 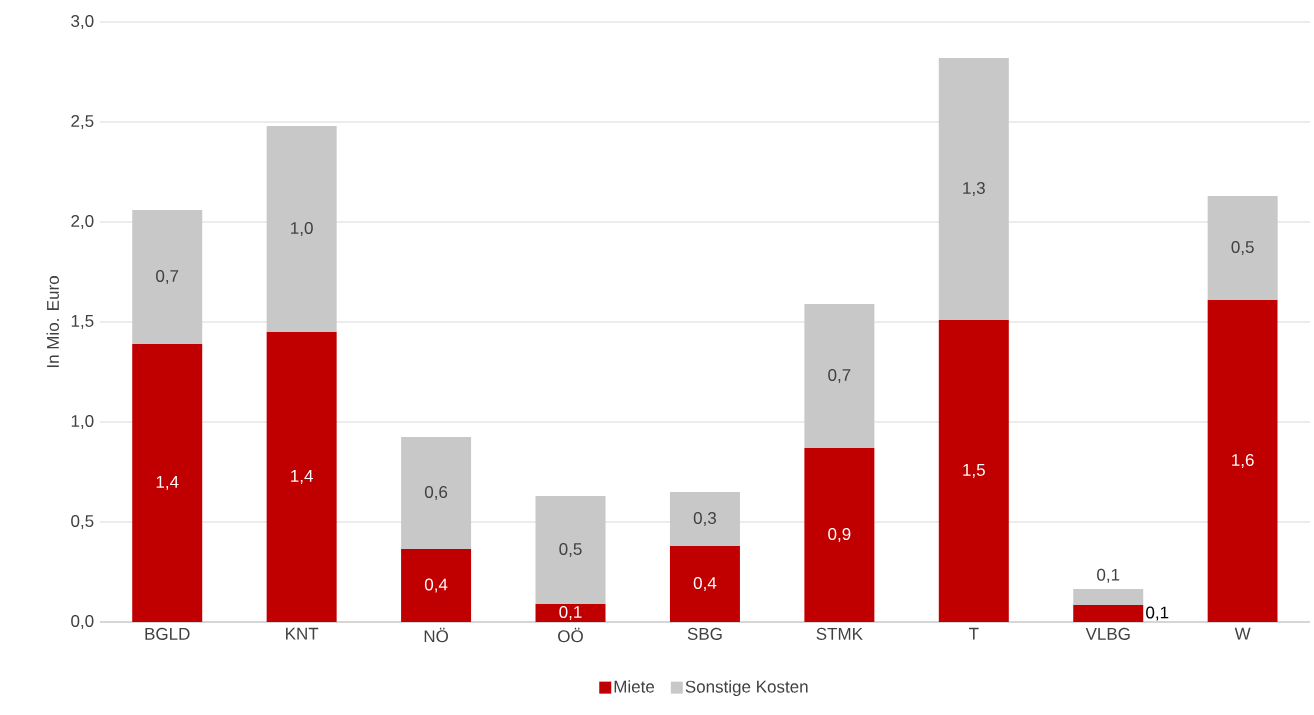 I want to click on x-tick-label: NÖ, so click(x=436, y=635).